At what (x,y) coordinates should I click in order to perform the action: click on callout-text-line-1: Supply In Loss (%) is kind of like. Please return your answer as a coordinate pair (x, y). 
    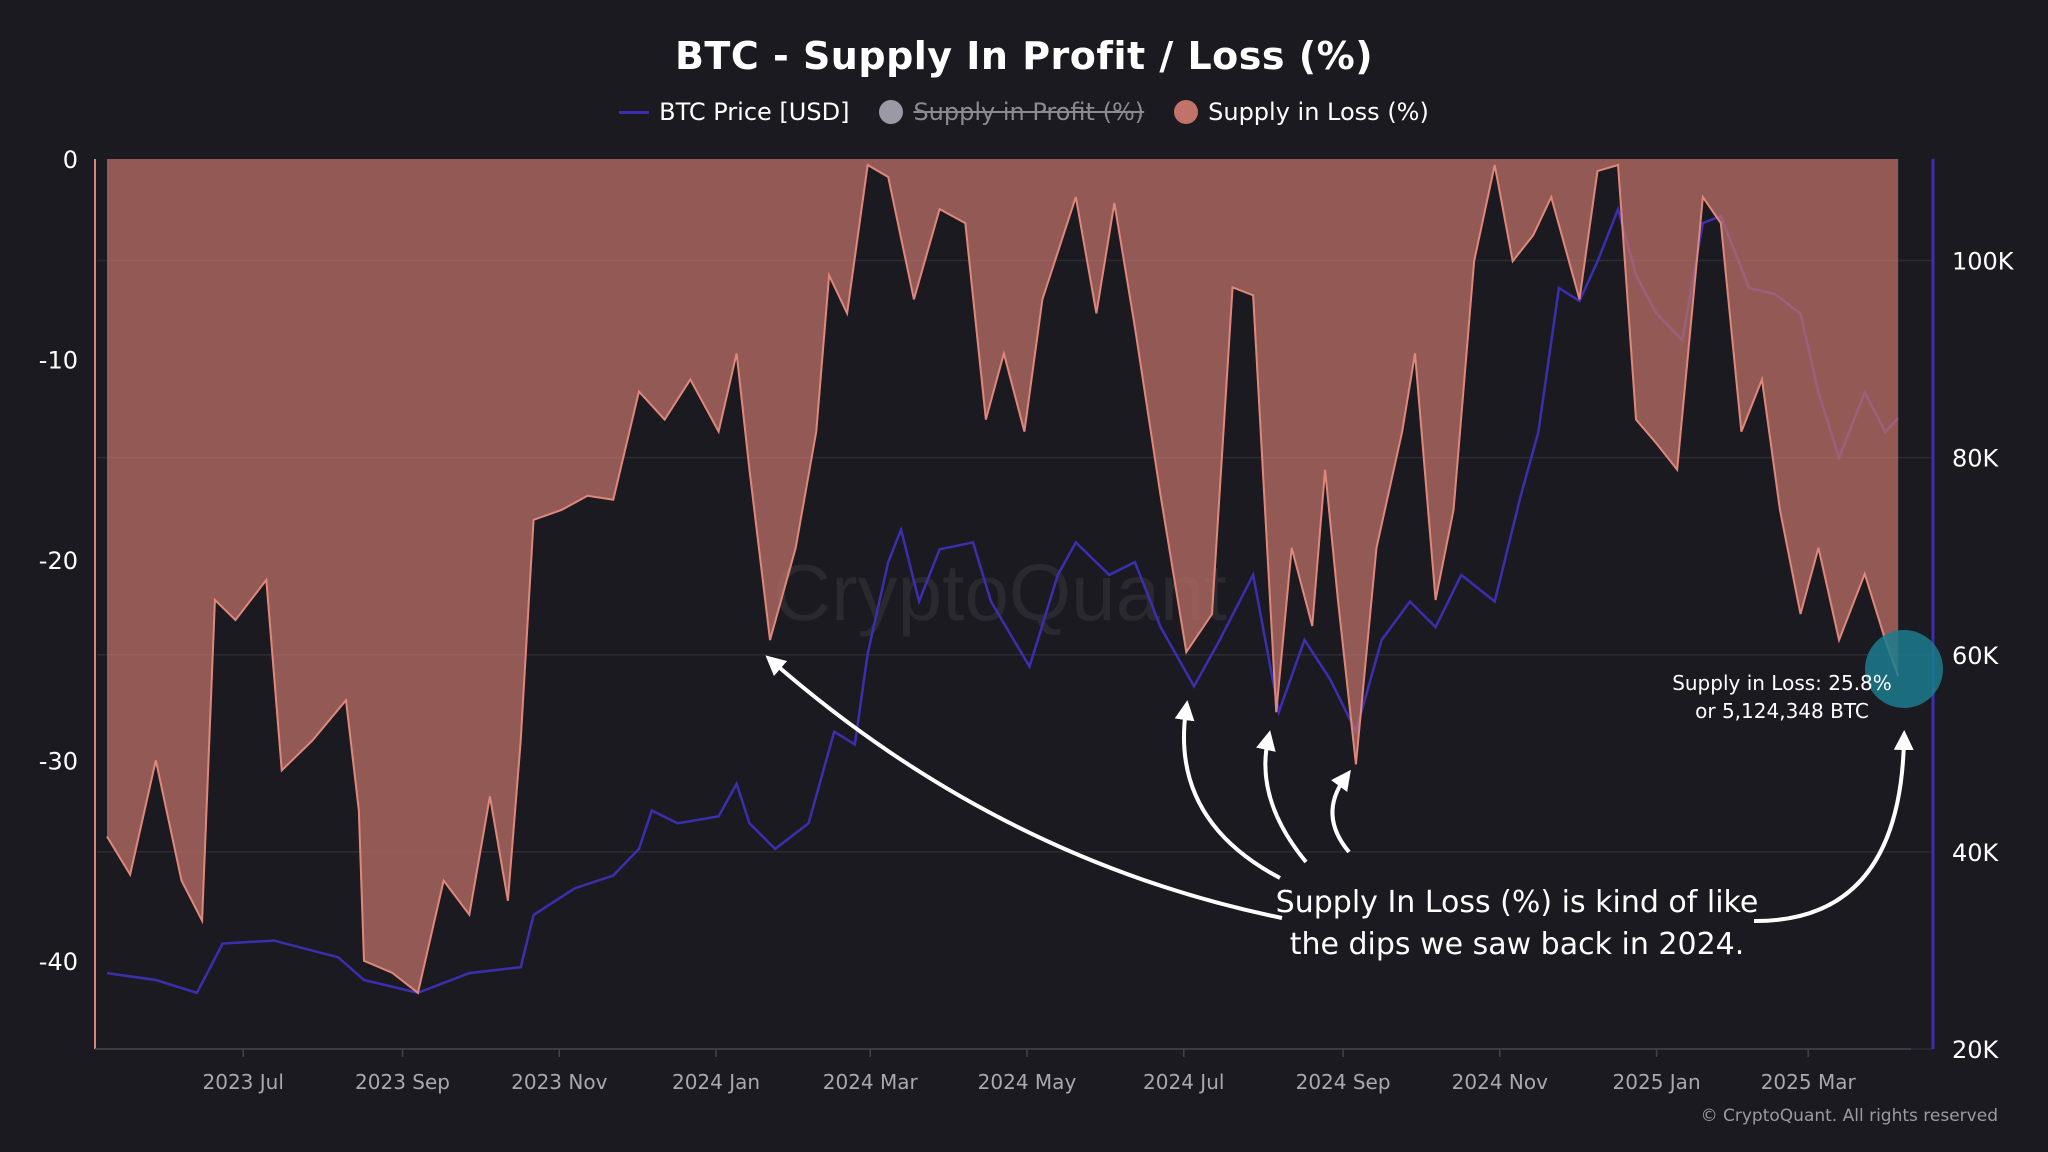
    Looking at the image, I should click on (1517, 902).